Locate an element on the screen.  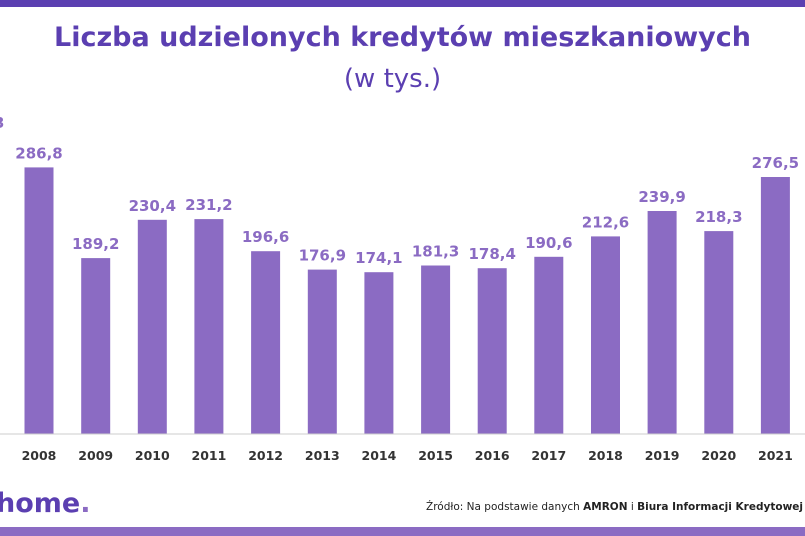
bar-2018 is located at coordinates (605, 335).